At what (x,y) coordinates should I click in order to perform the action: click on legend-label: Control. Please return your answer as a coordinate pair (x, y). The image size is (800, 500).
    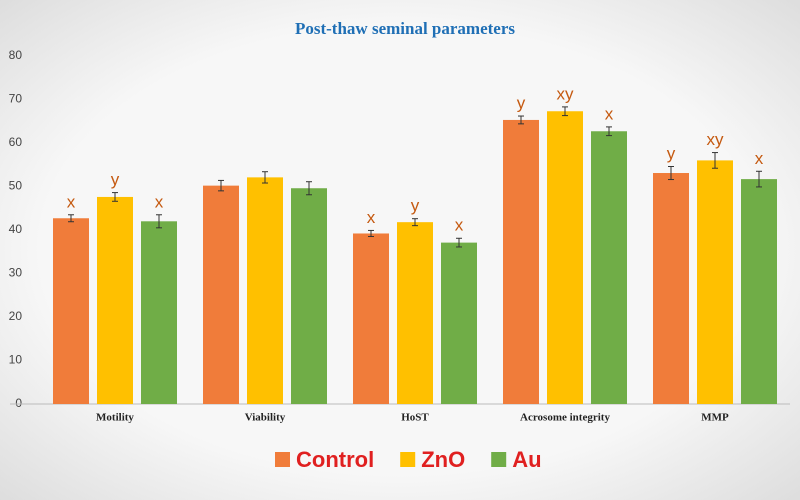
    Looking at the image, I should click on (335, 459).